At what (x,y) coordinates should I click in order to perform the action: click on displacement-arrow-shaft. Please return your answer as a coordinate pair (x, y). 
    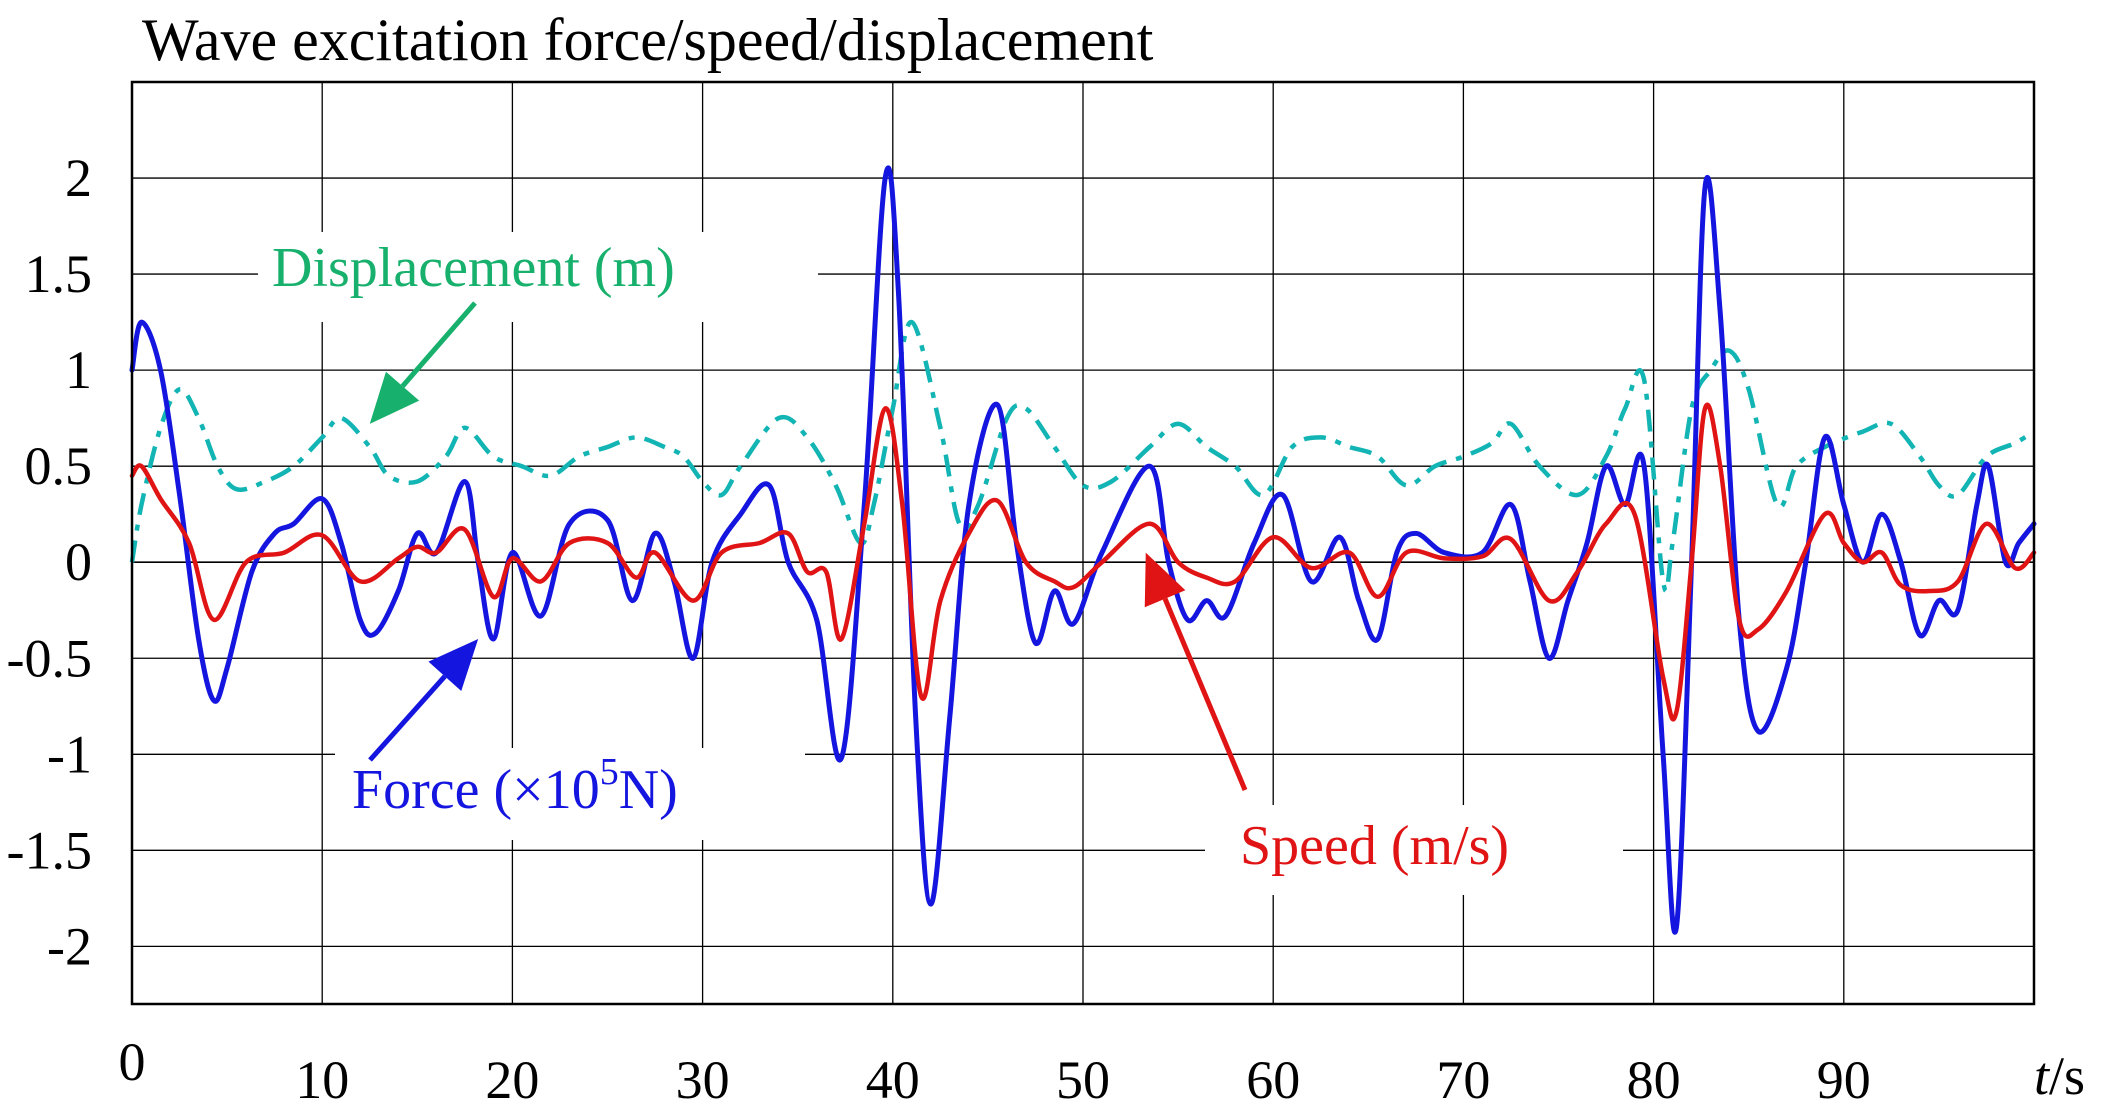
    Looking at the image, I should click on (438, 344).